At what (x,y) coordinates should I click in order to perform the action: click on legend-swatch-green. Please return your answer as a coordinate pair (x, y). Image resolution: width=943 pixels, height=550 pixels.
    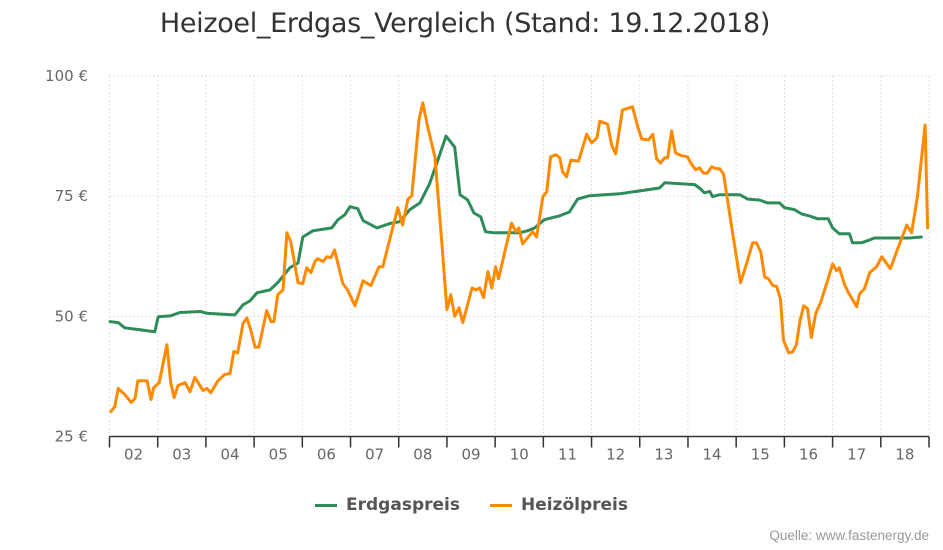
    Looking at the image, I should click on (326, 505).